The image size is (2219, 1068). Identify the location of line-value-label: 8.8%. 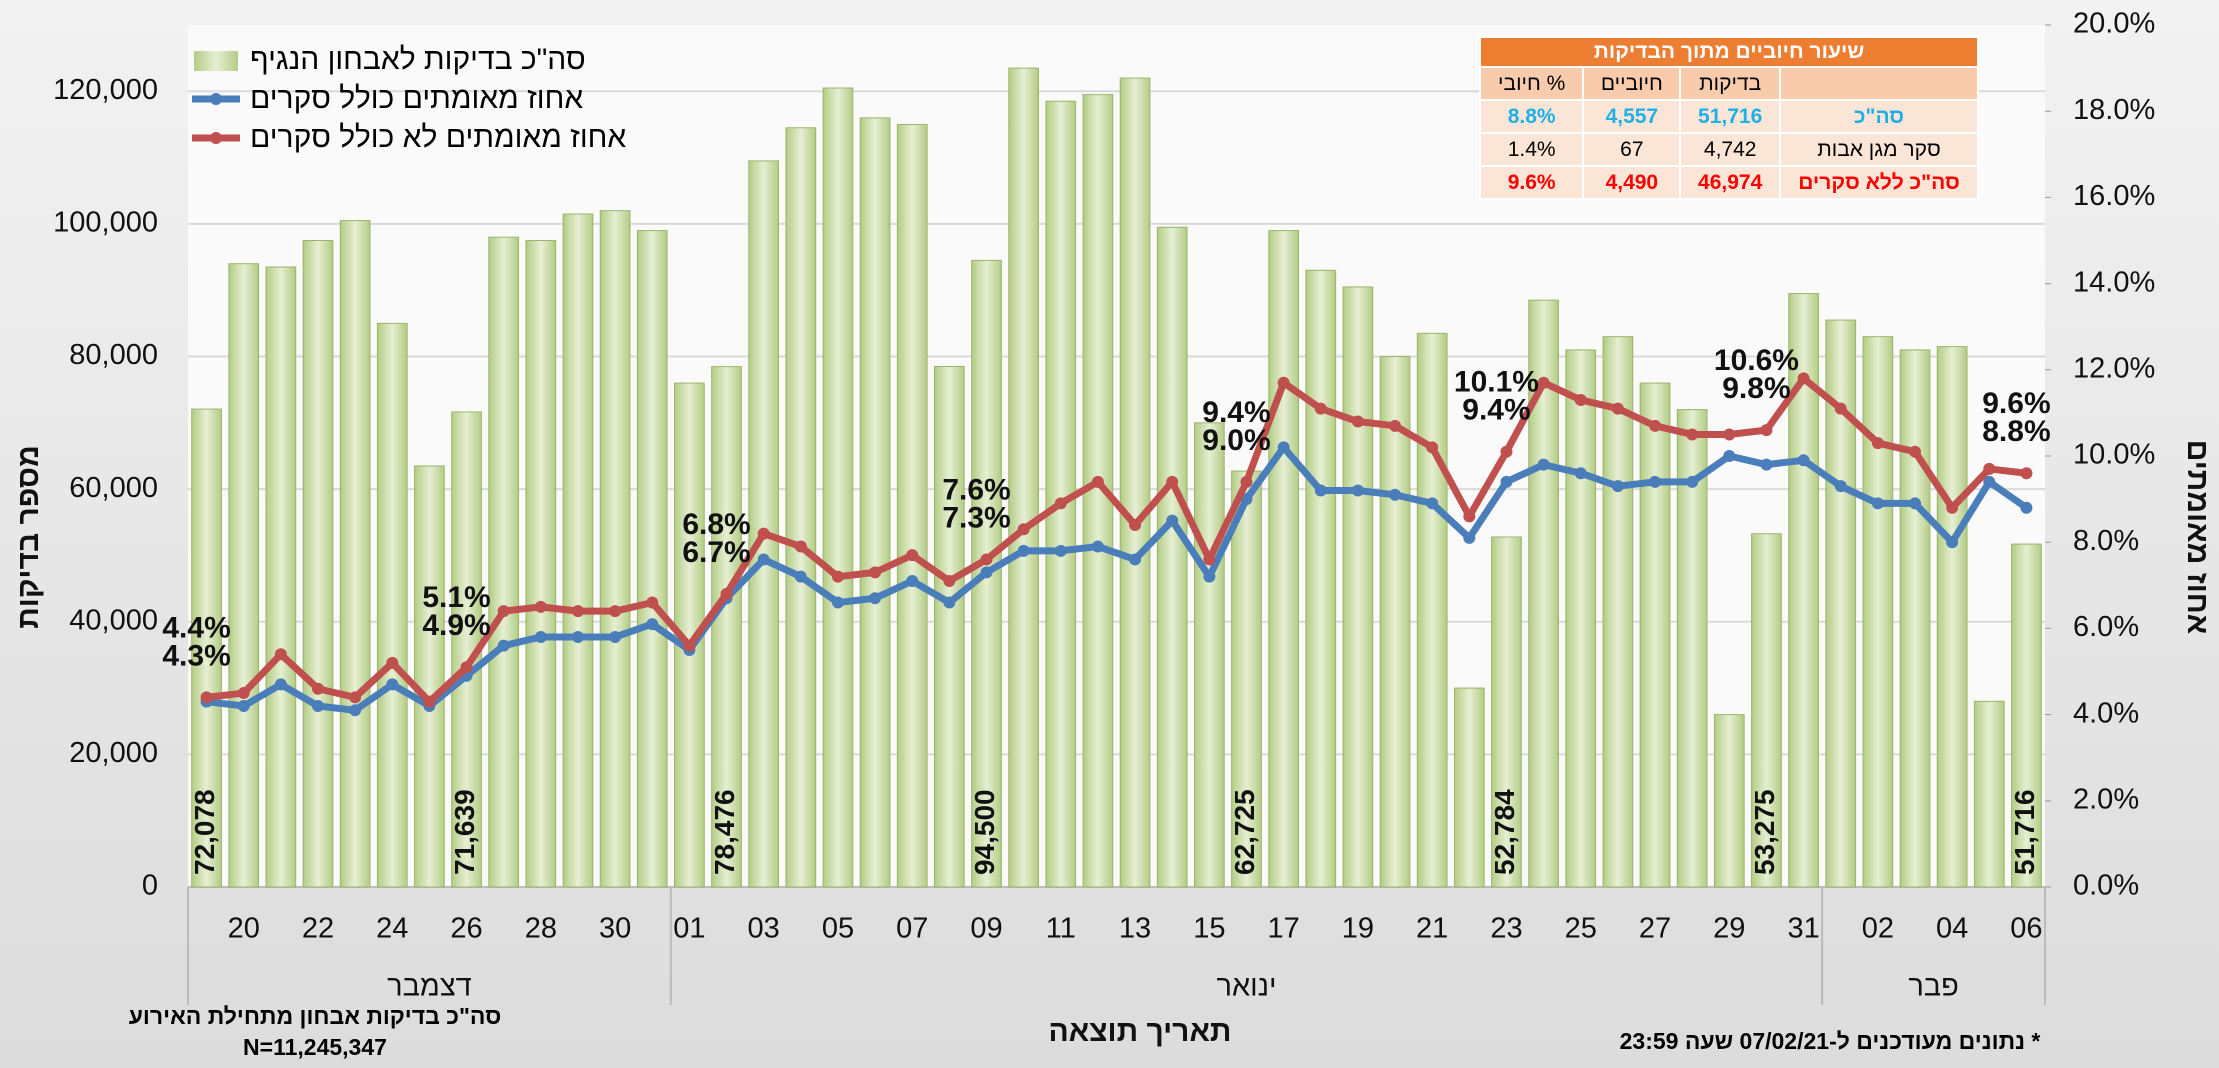
(2016, 431).